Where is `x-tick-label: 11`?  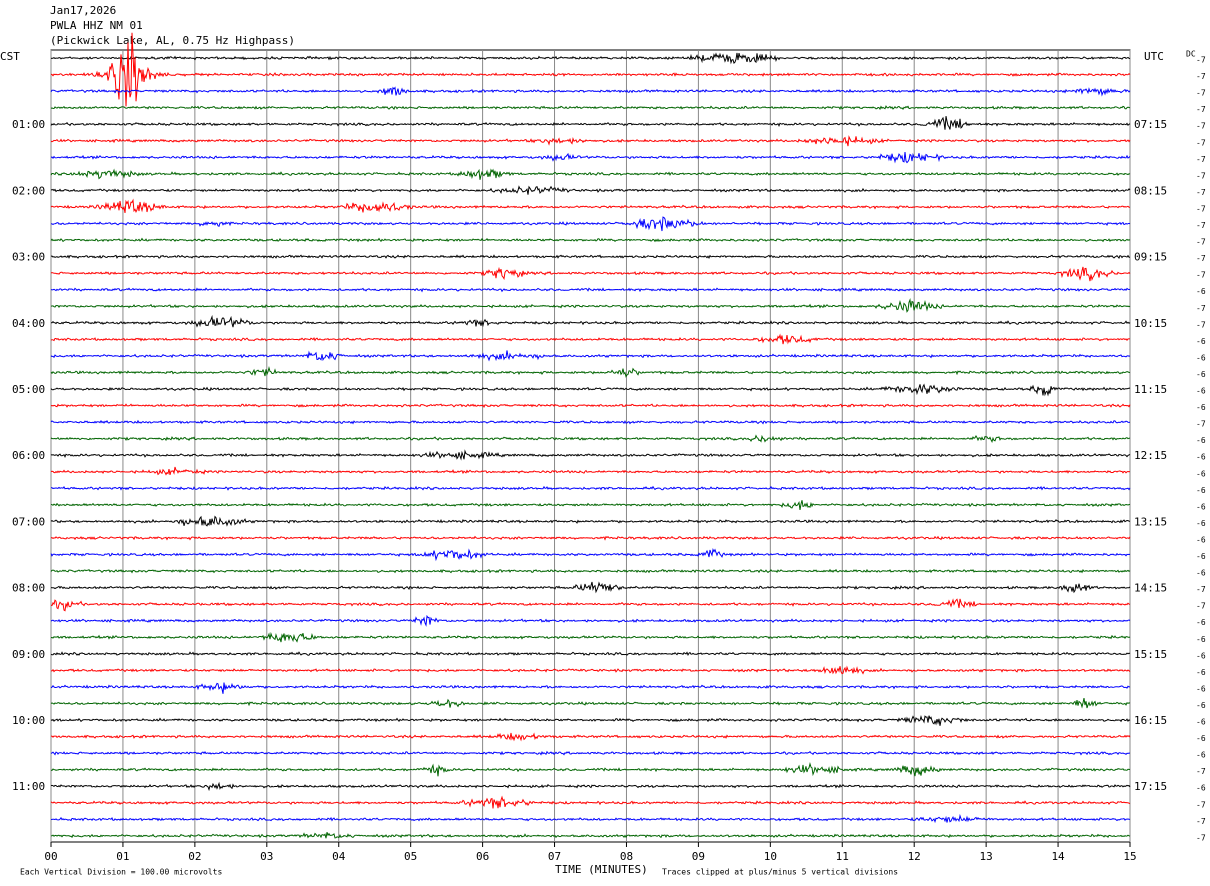
x-tick-label: 11 is located at coordinates (842, 856).